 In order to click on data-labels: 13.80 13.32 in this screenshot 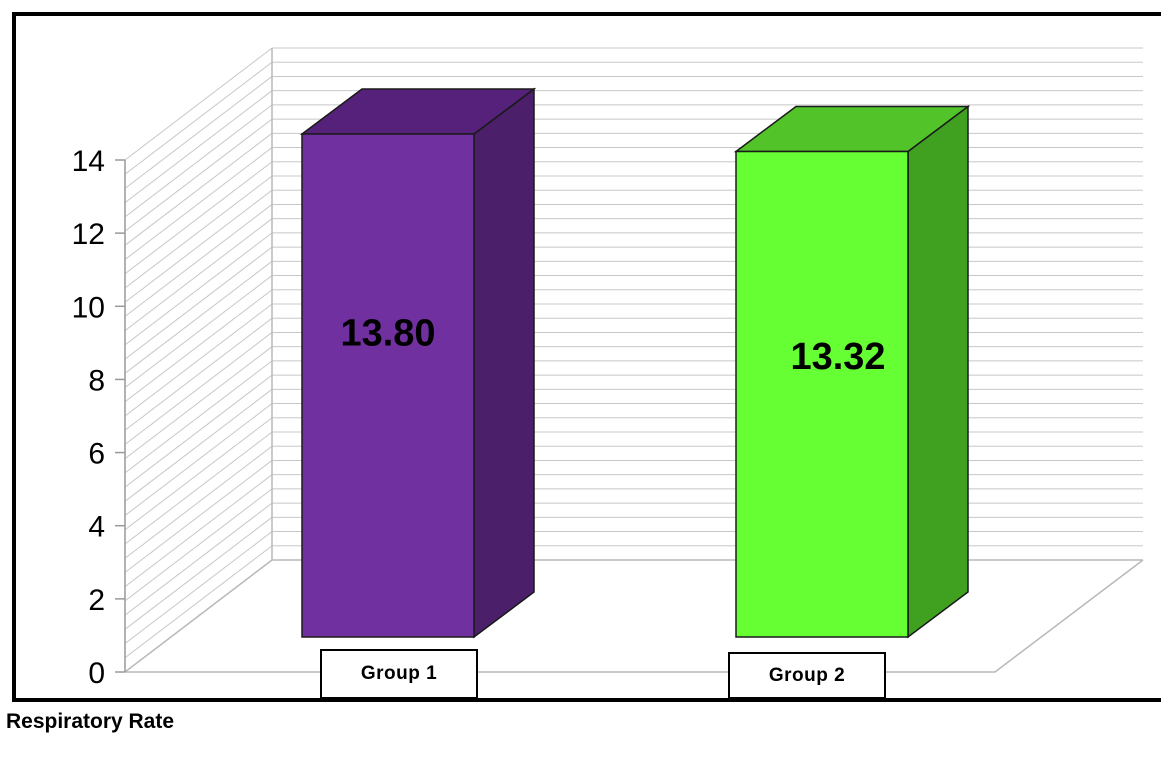, I will do `click(612, 346)`.